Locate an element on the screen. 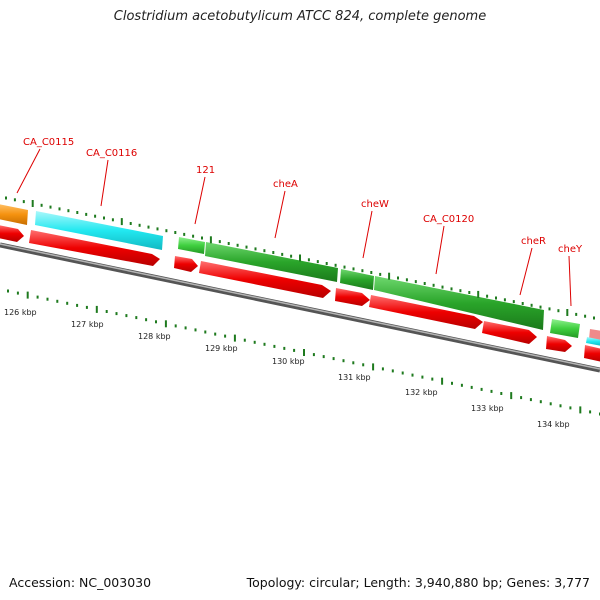  leader-ca-c0115 is located at coordinates (28, 171).